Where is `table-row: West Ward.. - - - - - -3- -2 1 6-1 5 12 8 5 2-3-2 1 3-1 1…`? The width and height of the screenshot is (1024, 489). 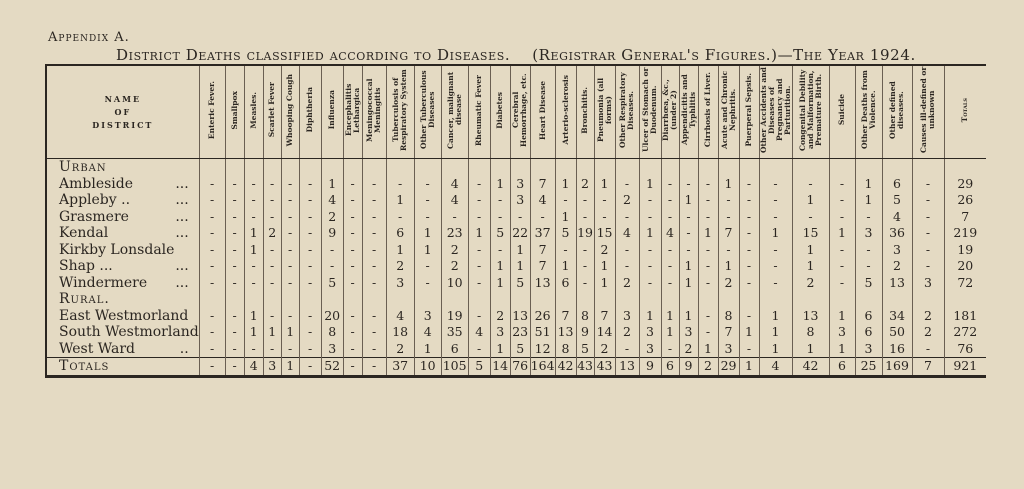 table-row: West Ward.. - - - - - -3- -2 1 6-1 5 12 8 5 2-3-2 1 3-1 1… is located at coordinates (516, 349).